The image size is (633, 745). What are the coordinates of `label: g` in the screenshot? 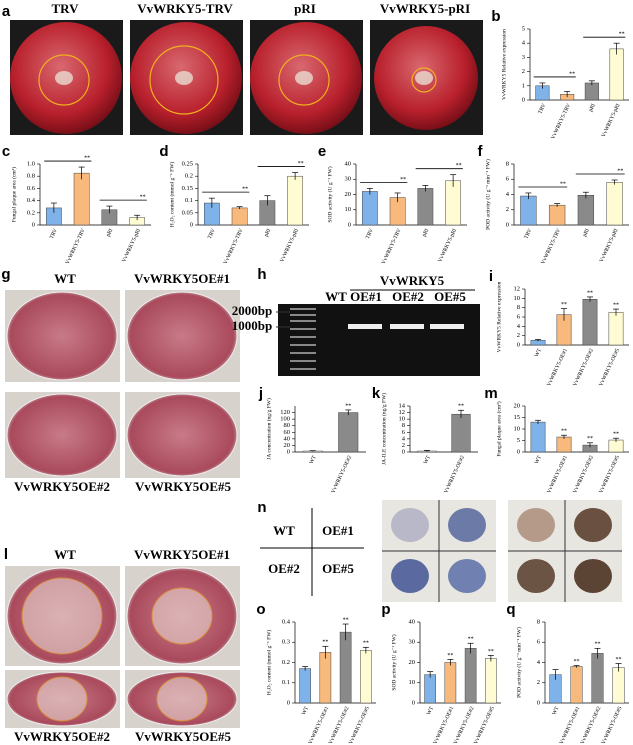 It's located at (5, 274).